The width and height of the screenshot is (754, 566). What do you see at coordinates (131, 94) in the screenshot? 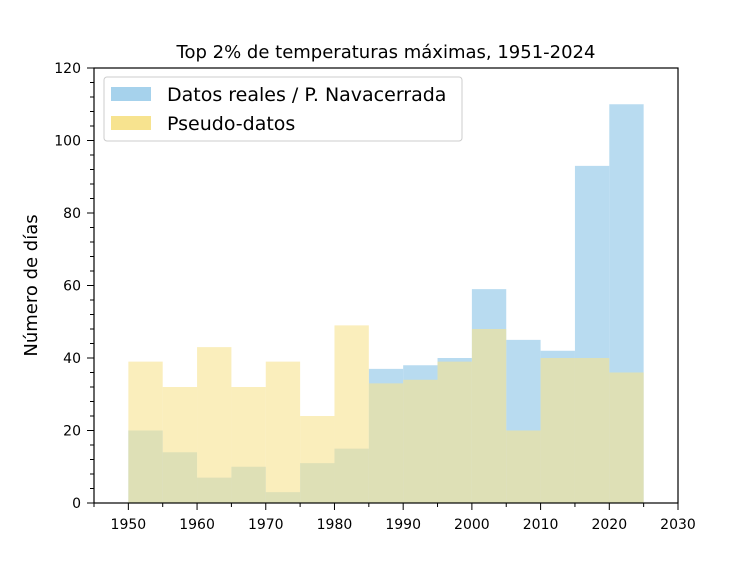
I see `legend-swatch-real` at bounding box center [131, 94].